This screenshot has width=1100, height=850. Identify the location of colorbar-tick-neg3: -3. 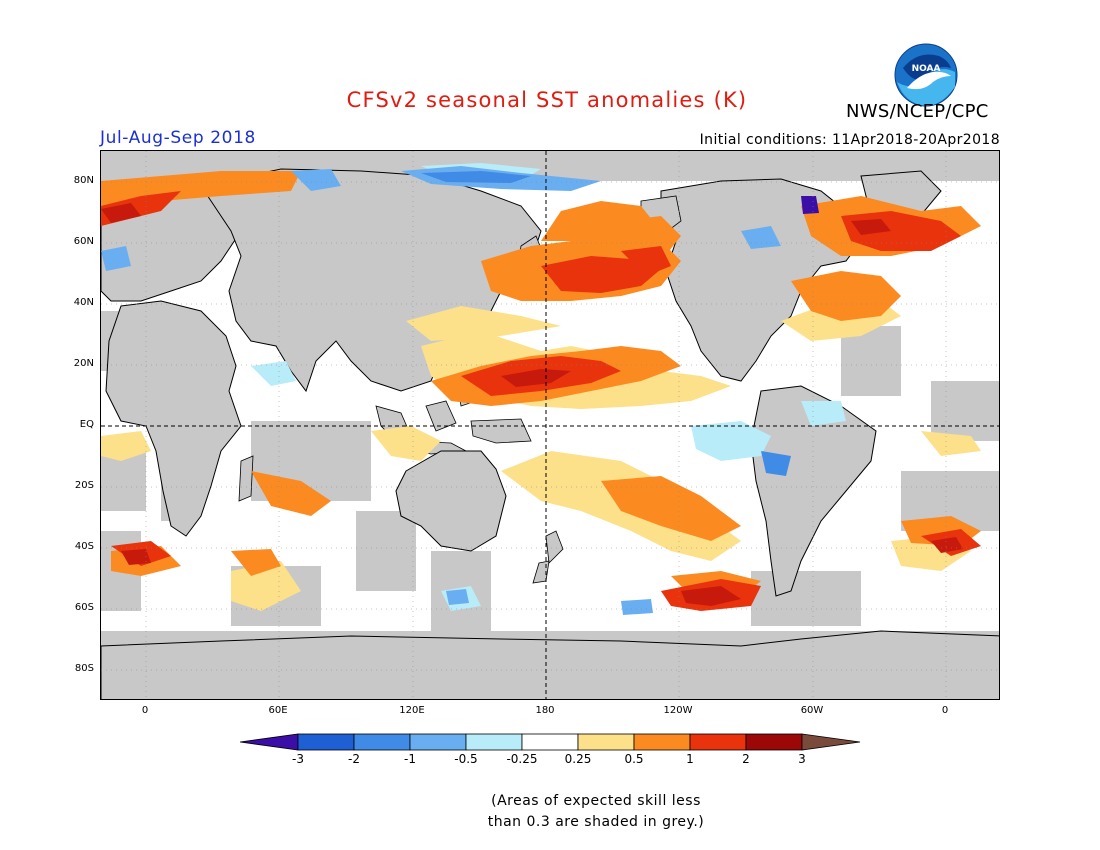
(298, 759).